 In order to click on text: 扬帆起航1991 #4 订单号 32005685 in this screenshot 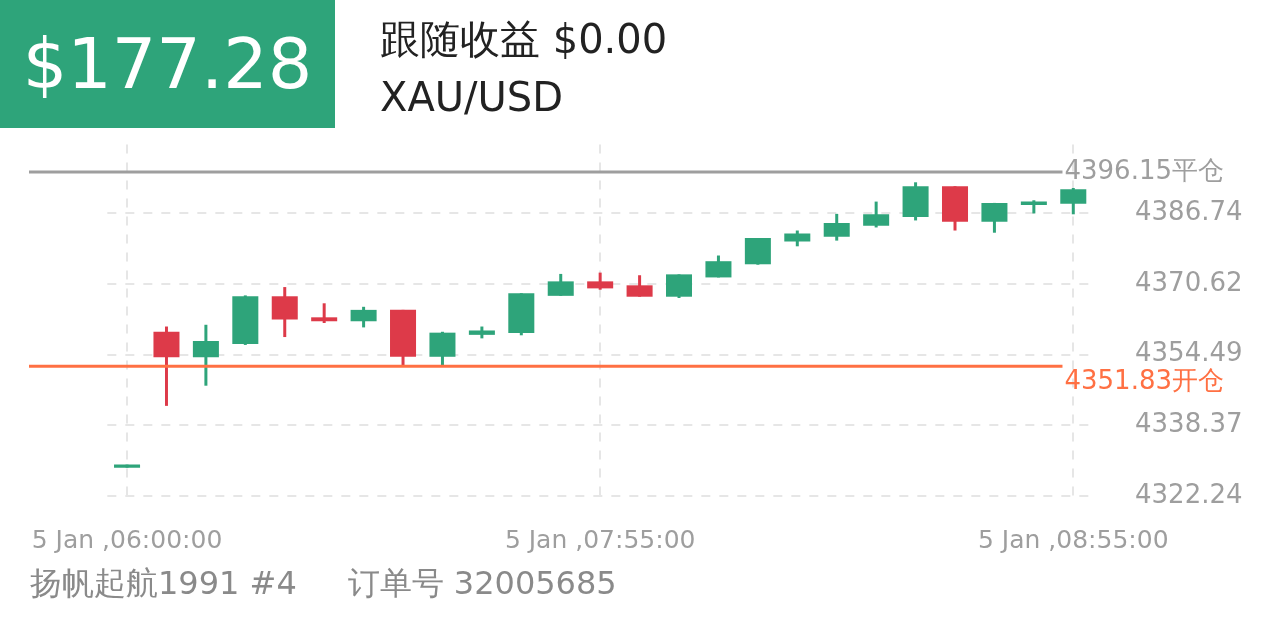, I will do `click(323, 583)`.